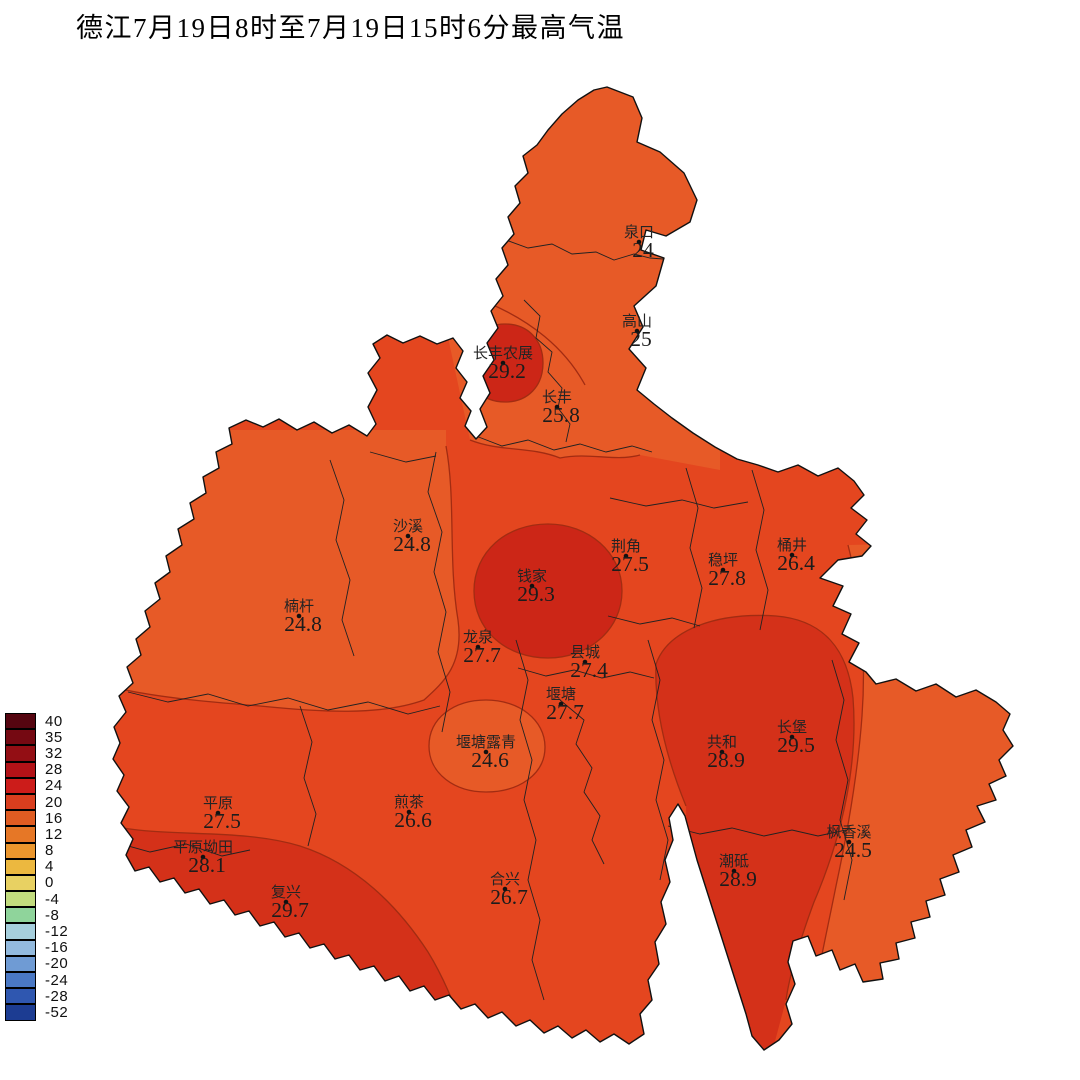  I want to click on station-value: 26.4, so click(796, 563).